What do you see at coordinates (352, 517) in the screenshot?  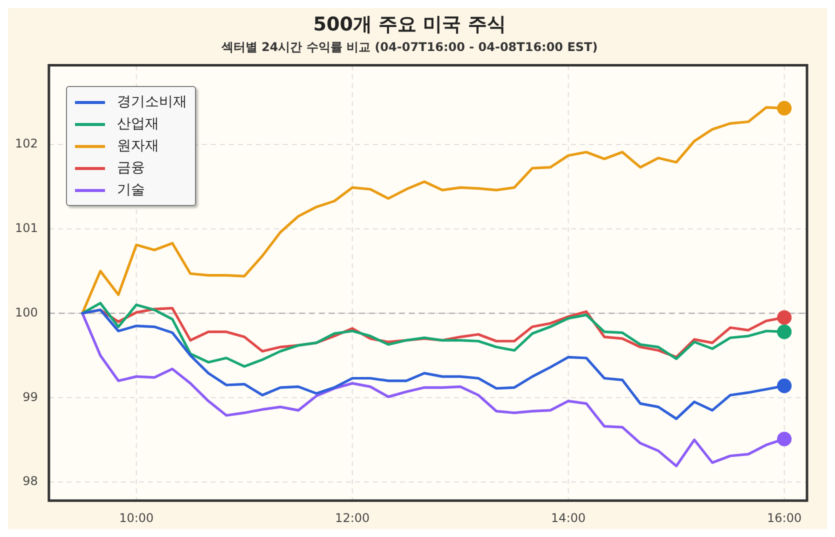 I see `x-tick-label: 12:00` at bounding box center [352, 517].